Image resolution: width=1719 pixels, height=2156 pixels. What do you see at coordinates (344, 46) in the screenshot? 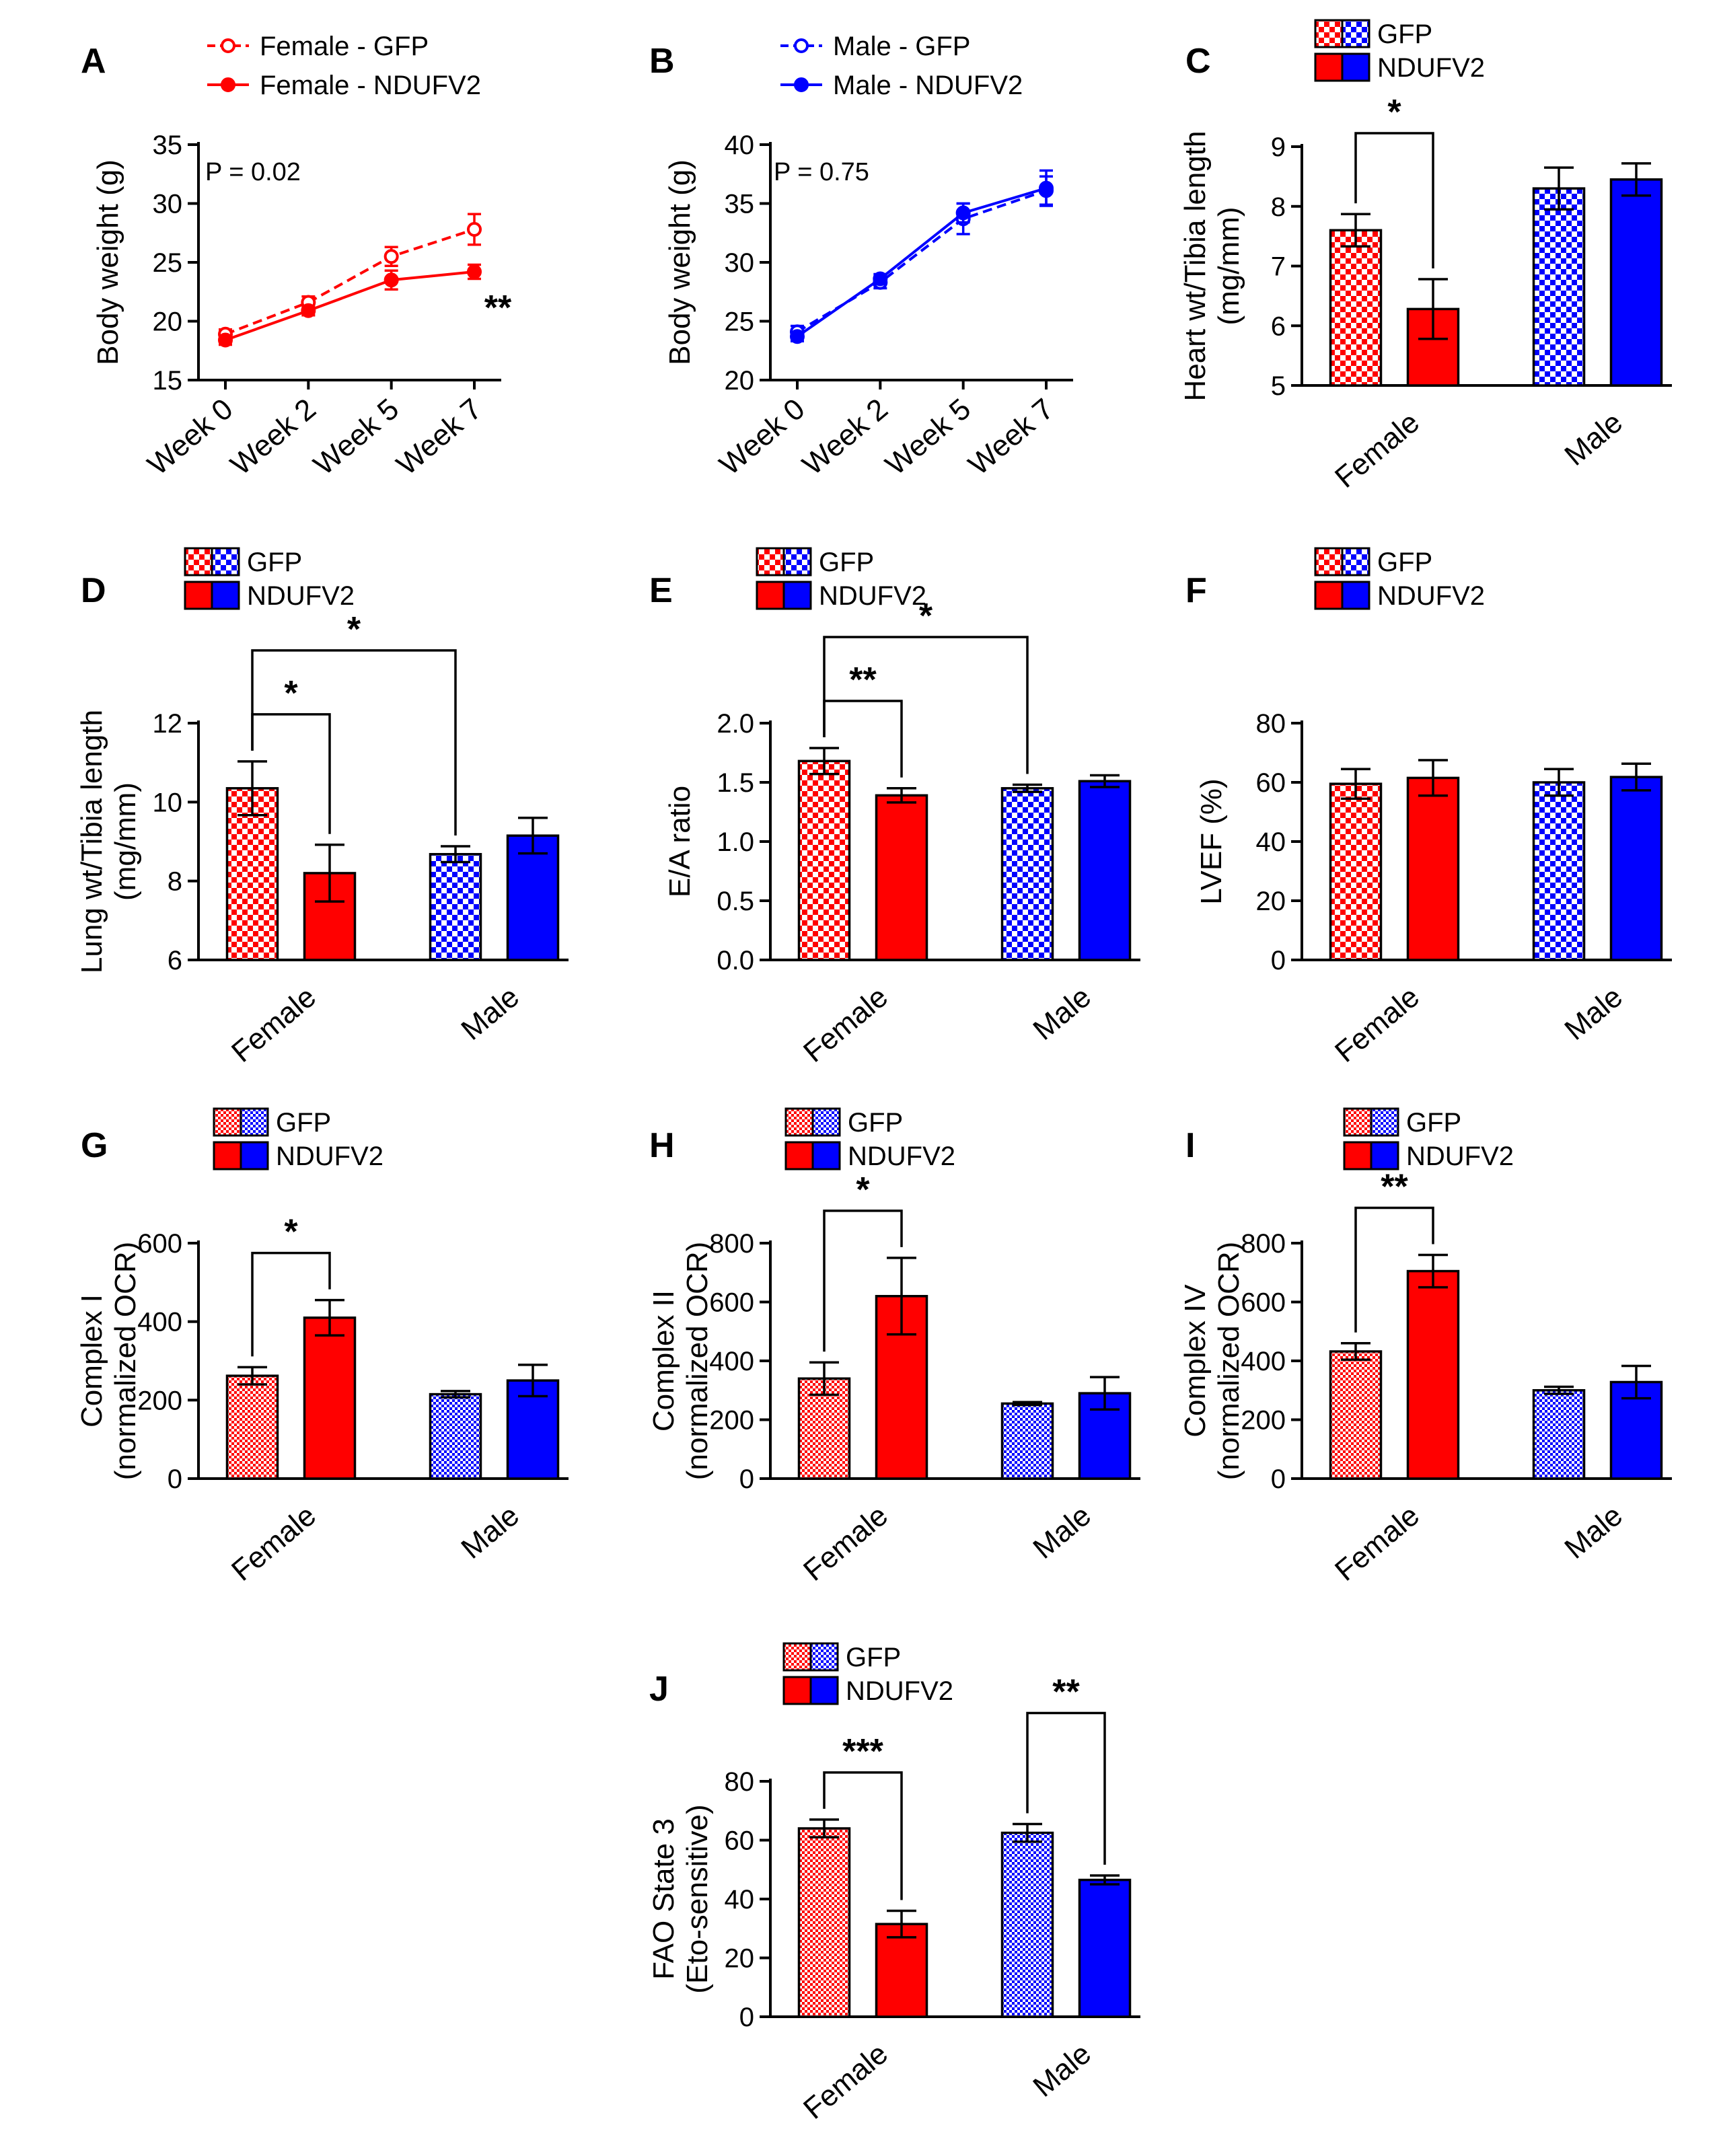
I see `legend-entry: Female - GFP` at bounding box center [344, 46].